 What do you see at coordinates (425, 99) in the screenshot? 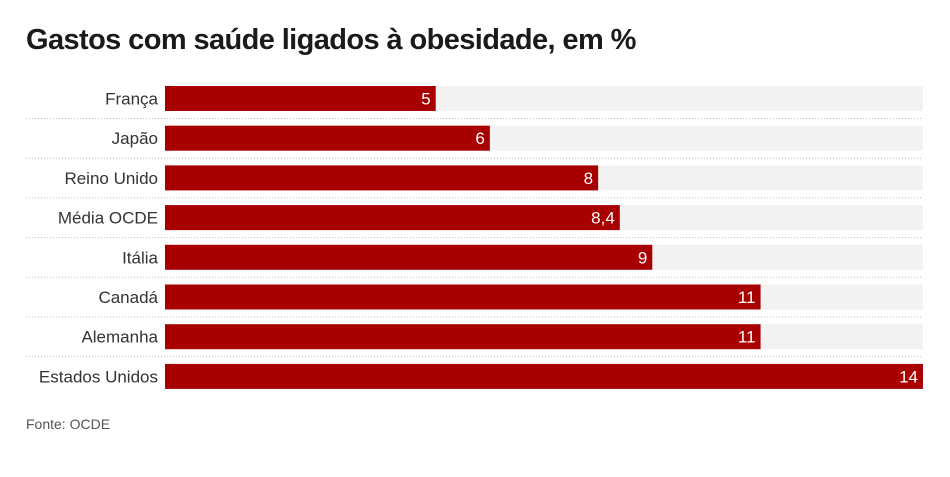
I see `data-label: 5` at bounding box center [425, 99].